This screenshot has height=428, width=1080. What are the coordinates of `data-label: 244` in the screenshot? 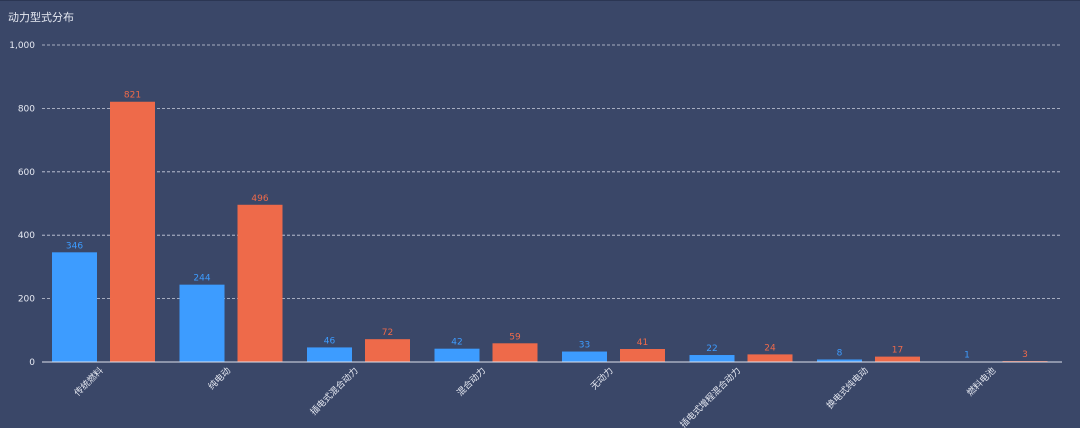 It's located at (201, 279).